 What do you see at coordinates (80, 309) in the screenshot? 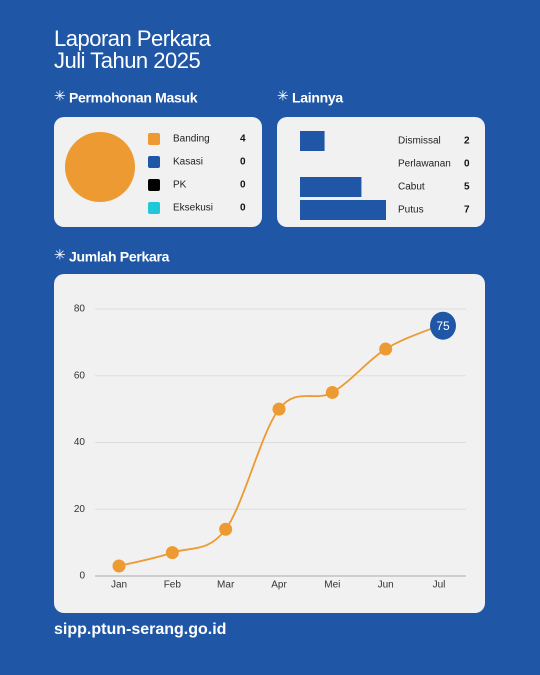
I see `y-tick-label: 80` at bounding box center [80, 309].